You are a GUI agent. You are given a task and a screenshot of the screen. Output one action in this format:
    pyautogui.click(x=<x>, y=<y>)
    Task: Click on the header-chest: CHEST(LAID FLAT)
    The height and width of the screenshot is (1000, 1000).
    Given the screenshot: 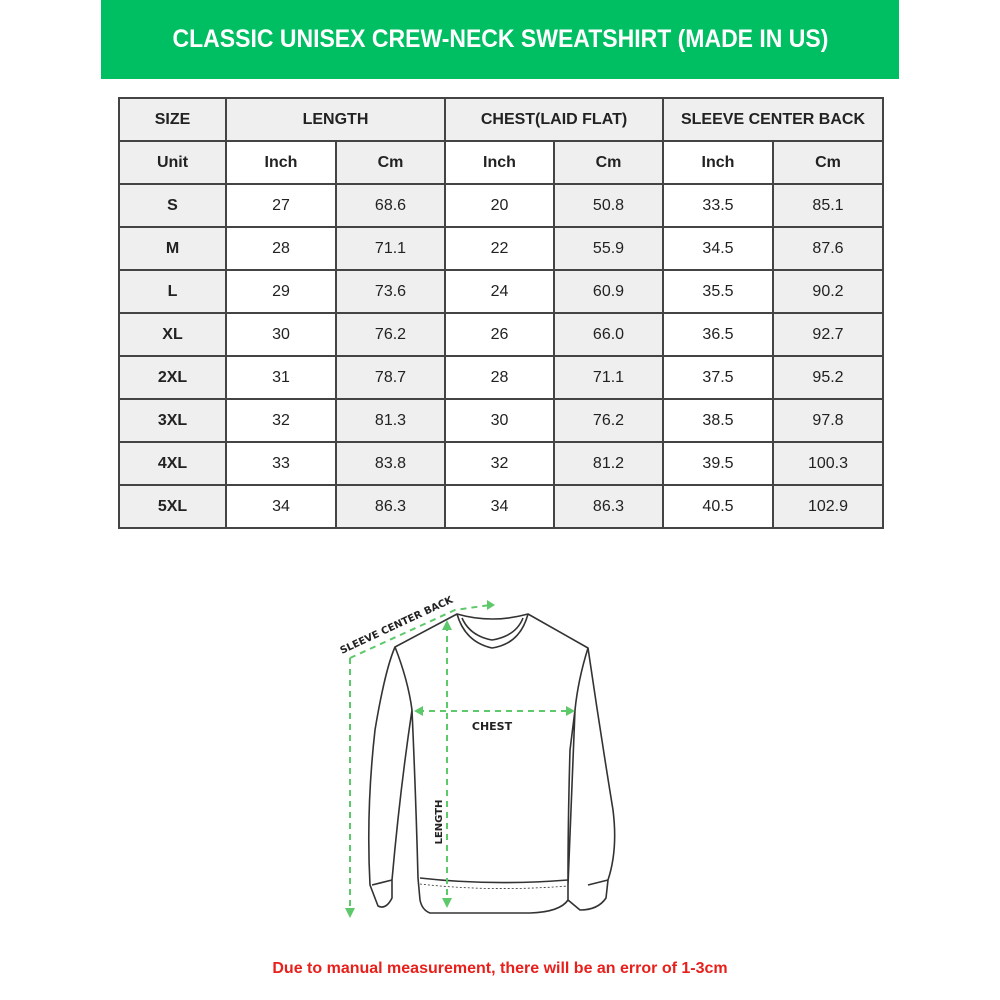 What is the action you would take?
    pyautogui.click(x=554, y=119)
    